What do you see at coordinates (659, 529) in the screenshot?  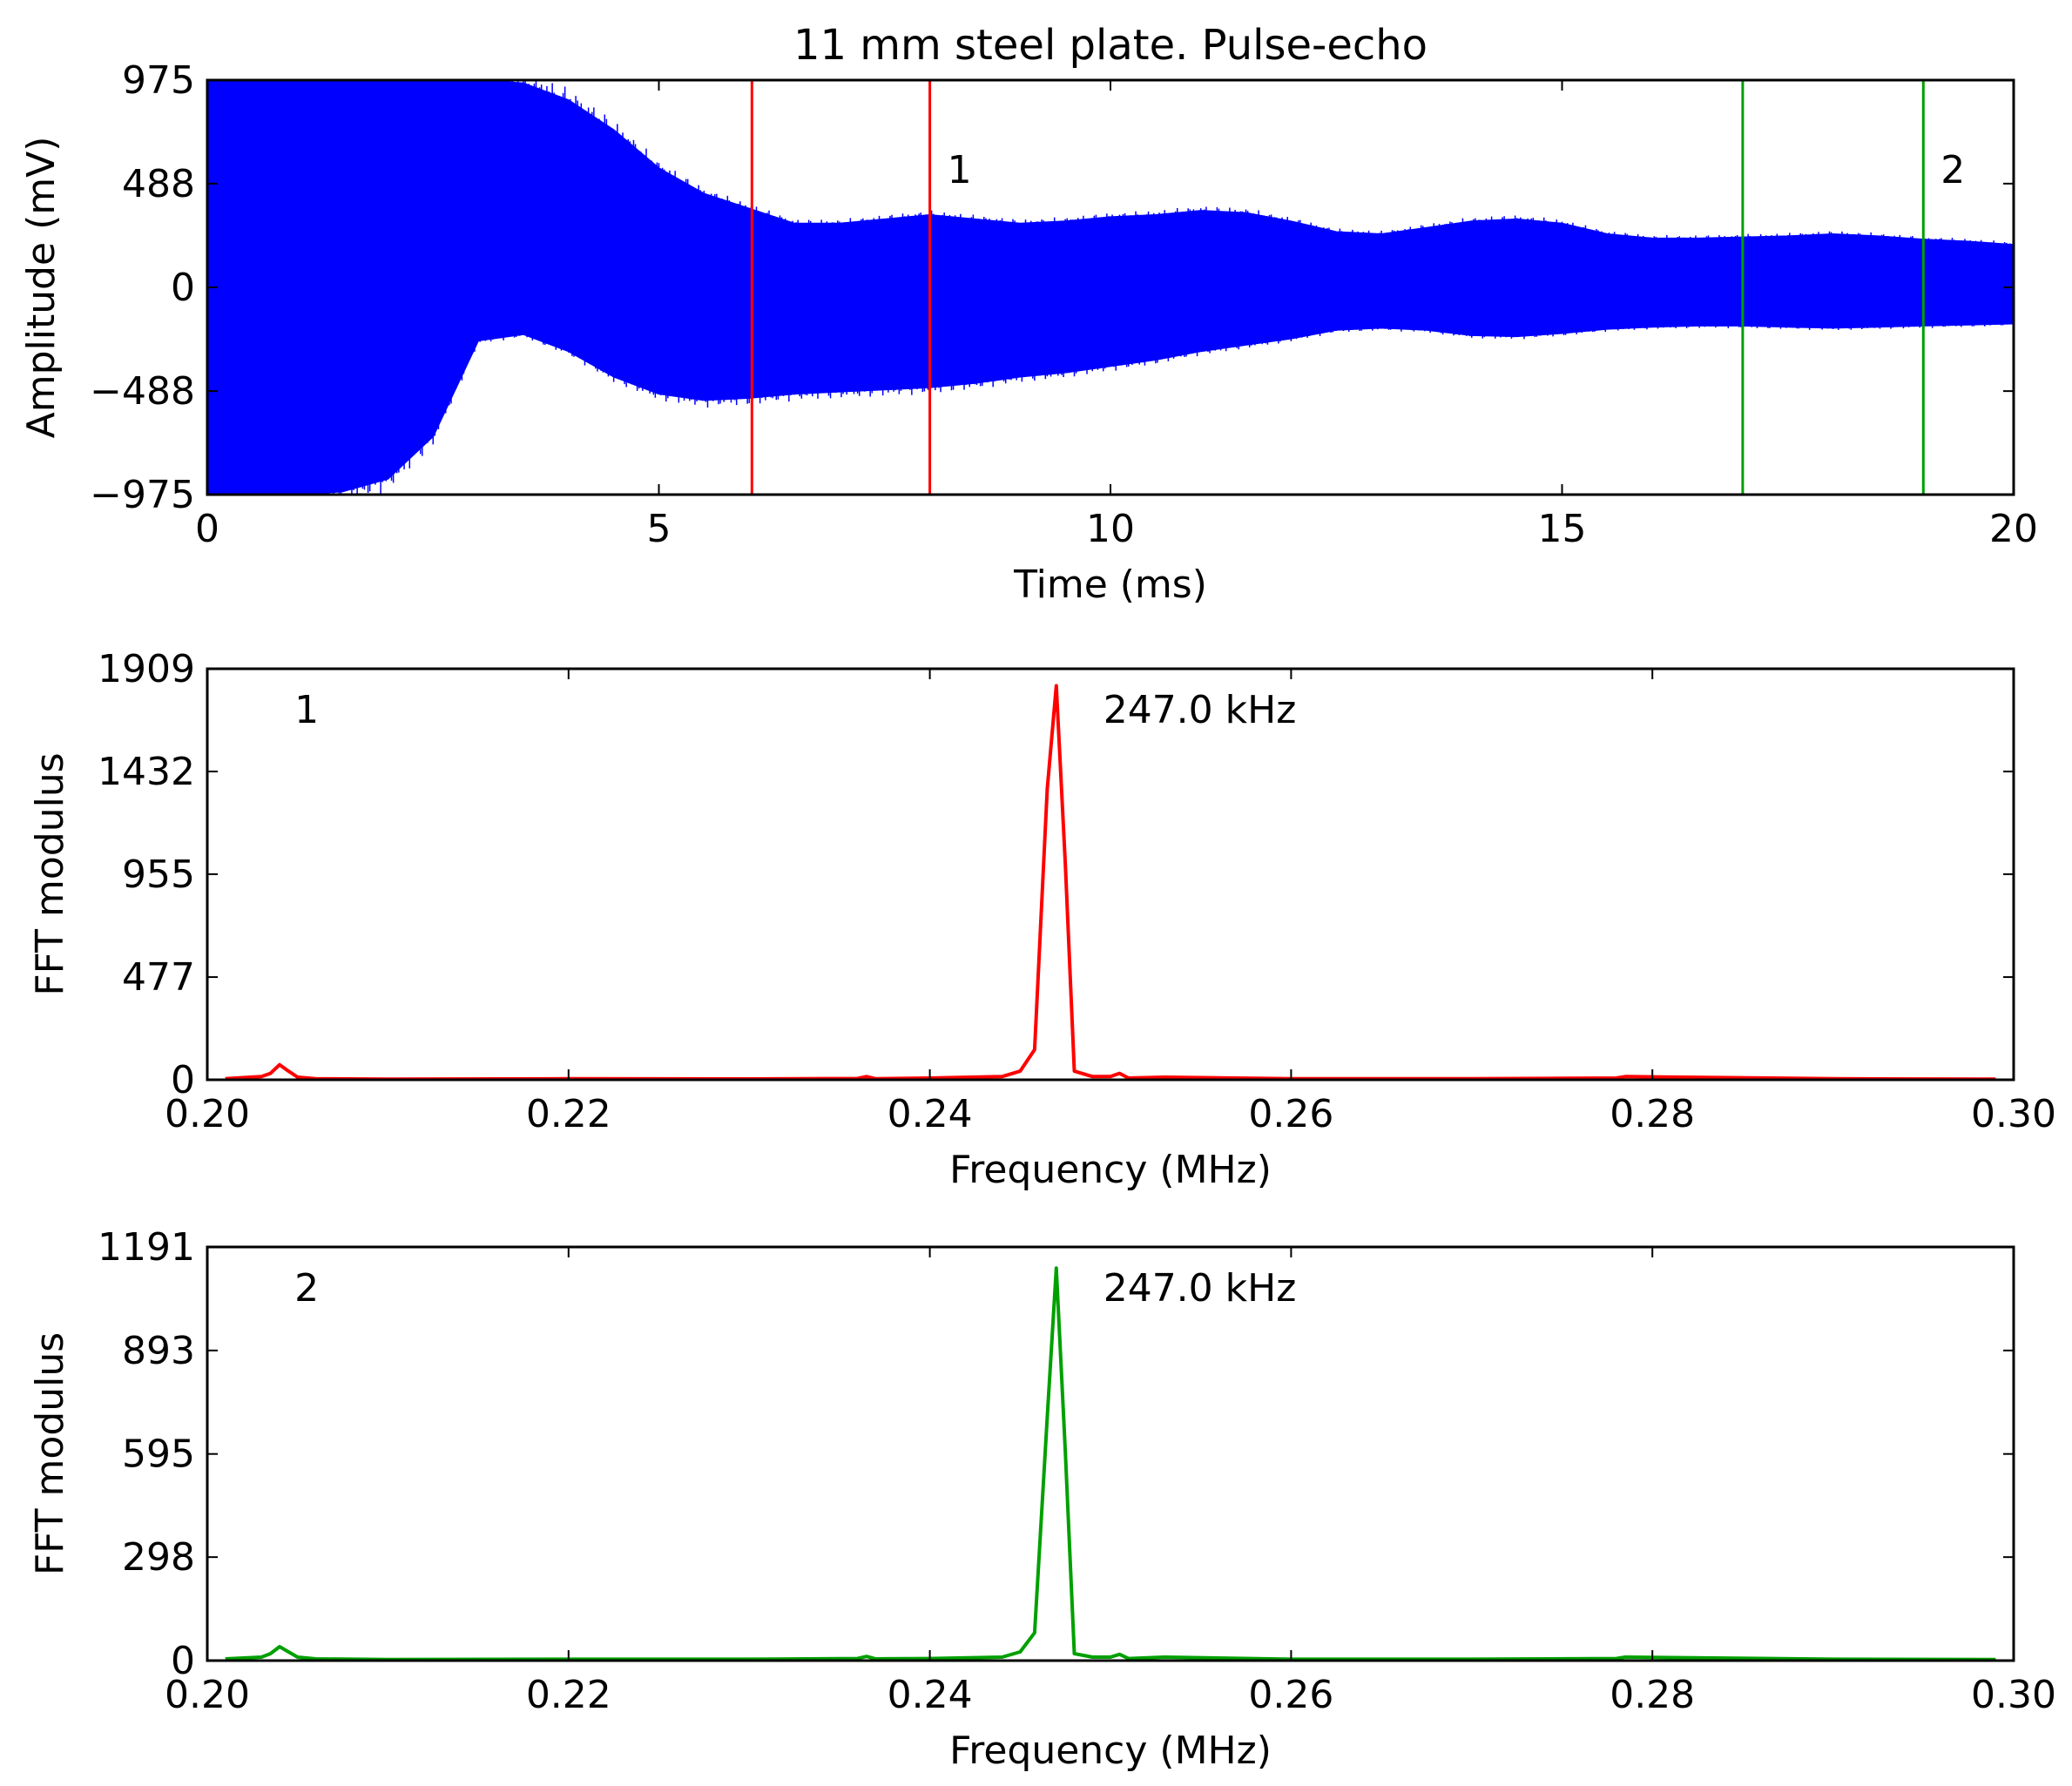 I see `x-tick-label: 5` at bounding box center [659, 529].